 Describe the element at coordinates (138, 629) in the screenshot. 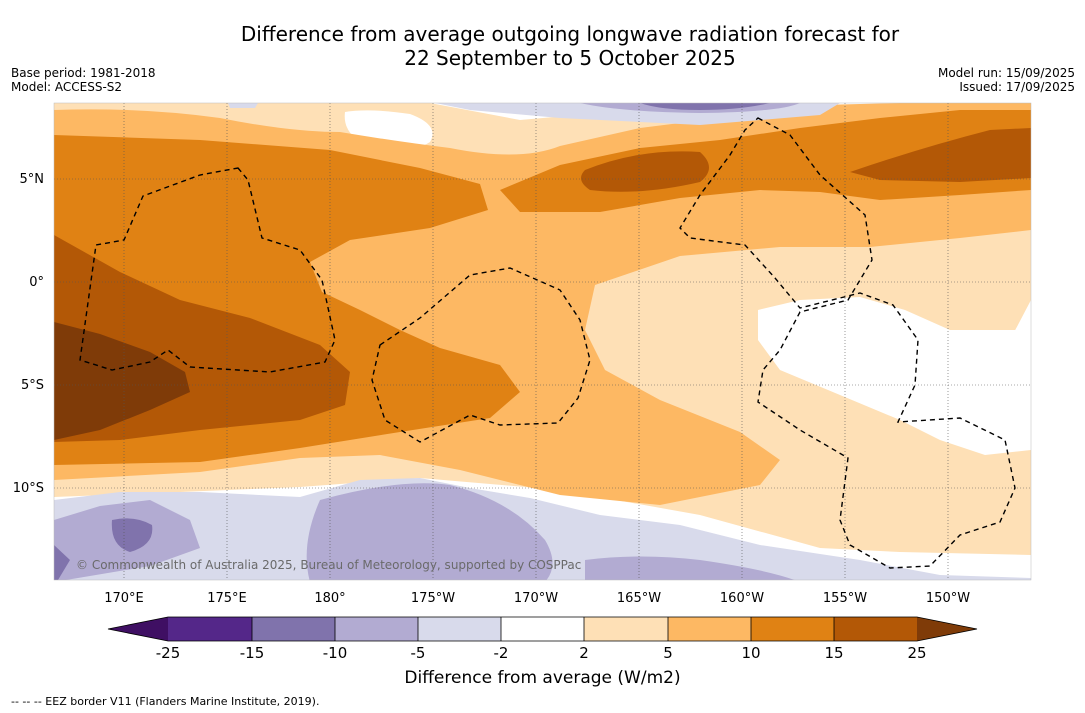

I see `colorbar-extend-low` at that location.